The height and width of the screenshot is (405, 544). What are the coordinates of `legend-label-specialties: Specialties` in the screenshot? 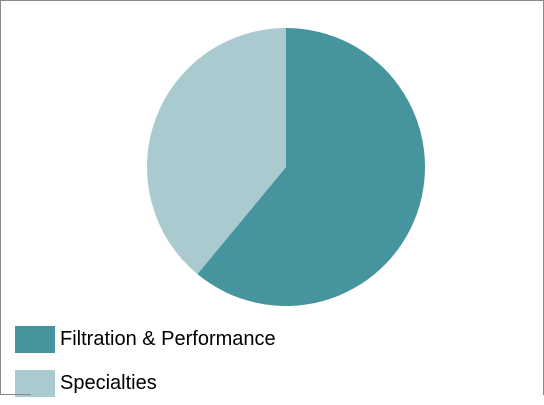 It's located at (108, 382).